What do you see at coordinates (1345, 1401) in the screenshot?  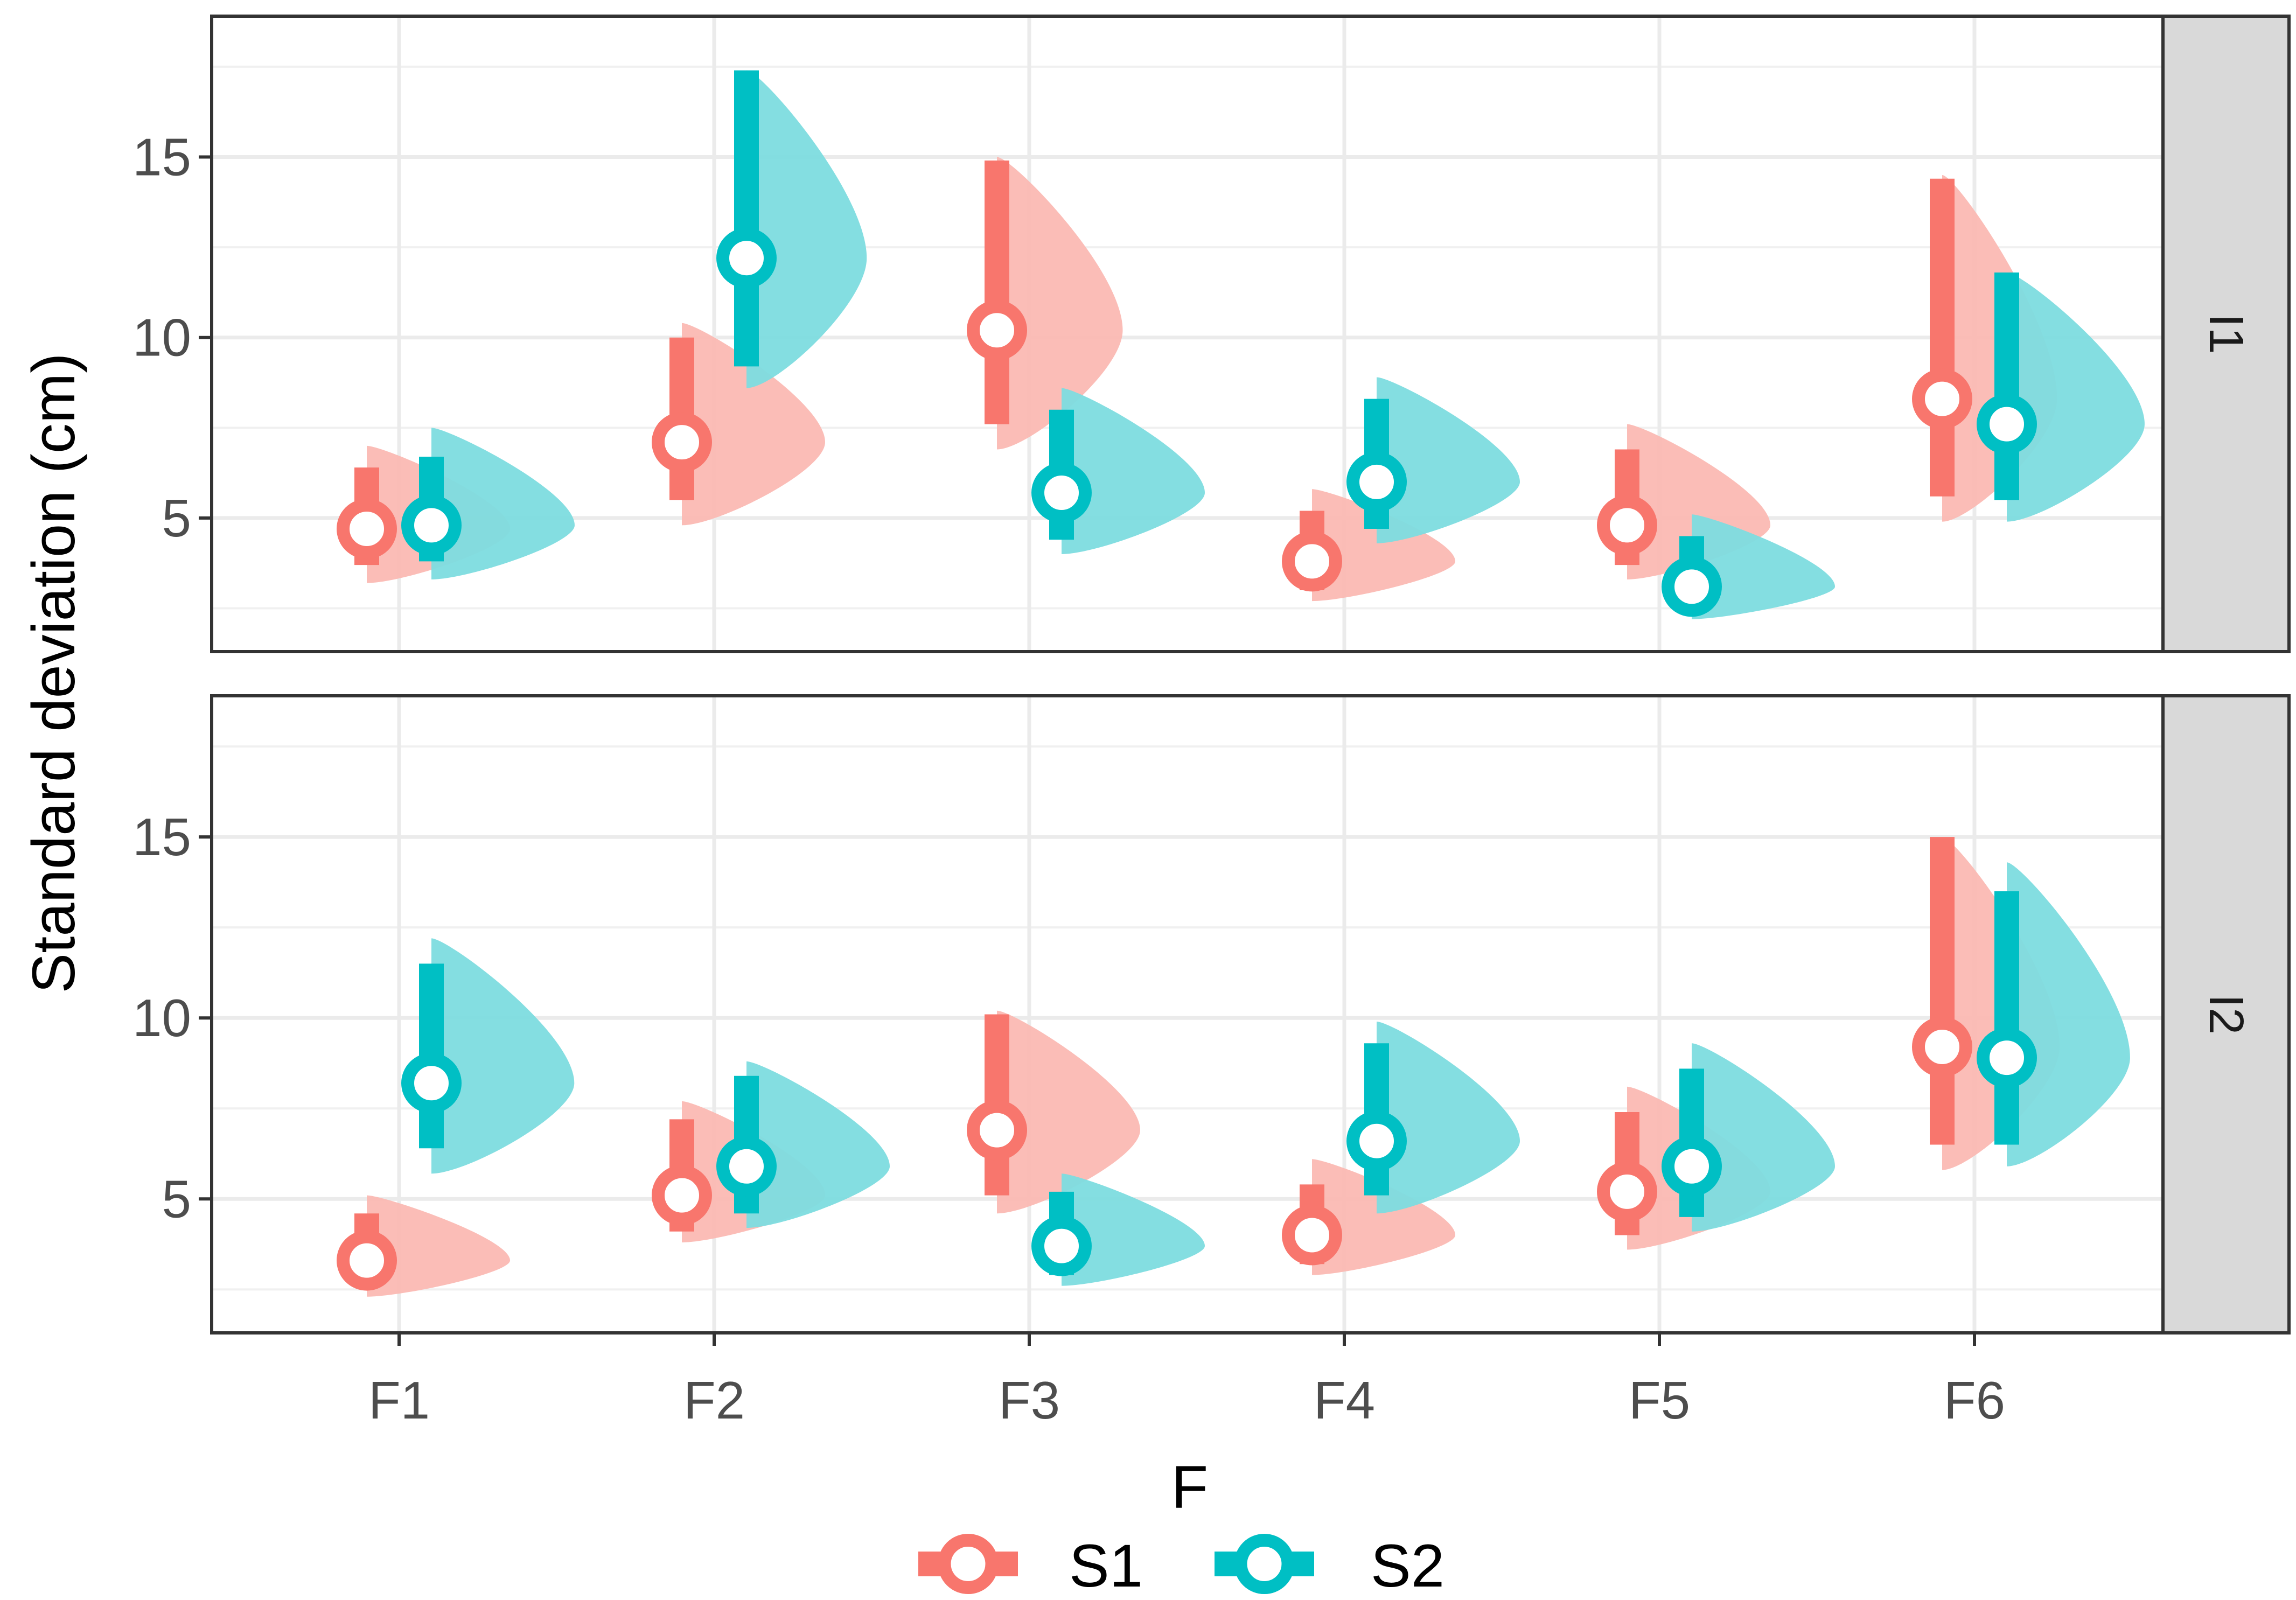 I see `x-tick-label-f4: F4` at bounding box center [1345, 1401].